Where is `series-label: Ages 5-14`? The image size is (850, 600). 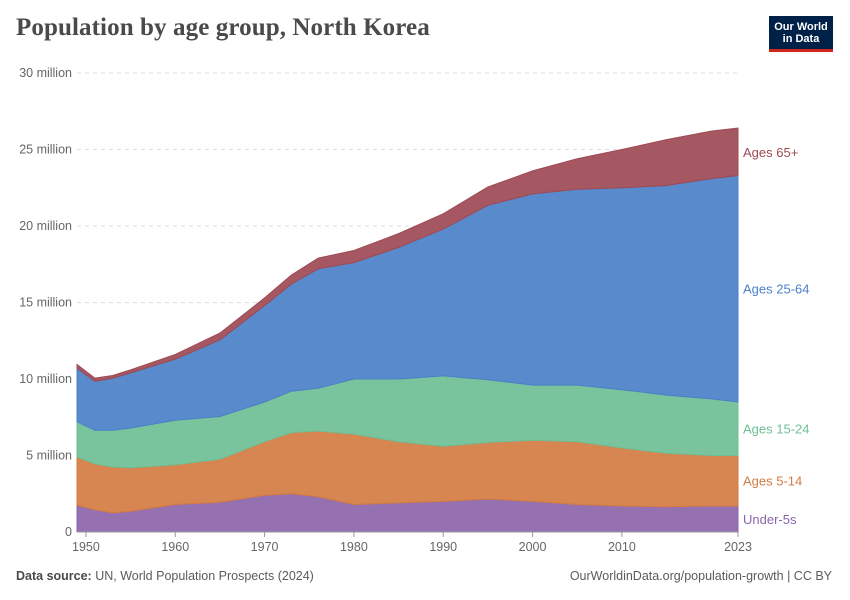 series-label: Ages 5-14 is located at coordinates (772, 481).